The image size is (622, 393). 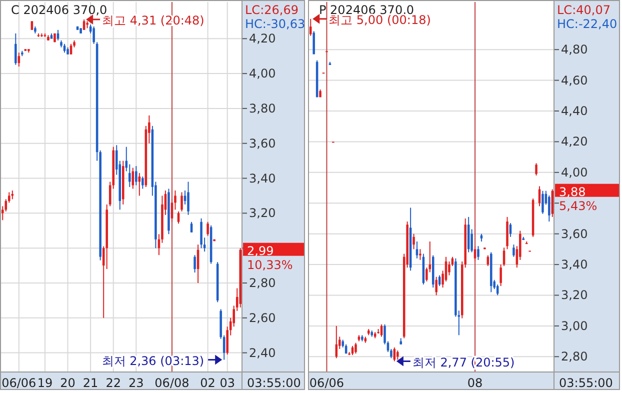 What do you see at coordinates (578, 205) in the screenshot?
I see `text: 5,43%` at bounding box center [578, 205].